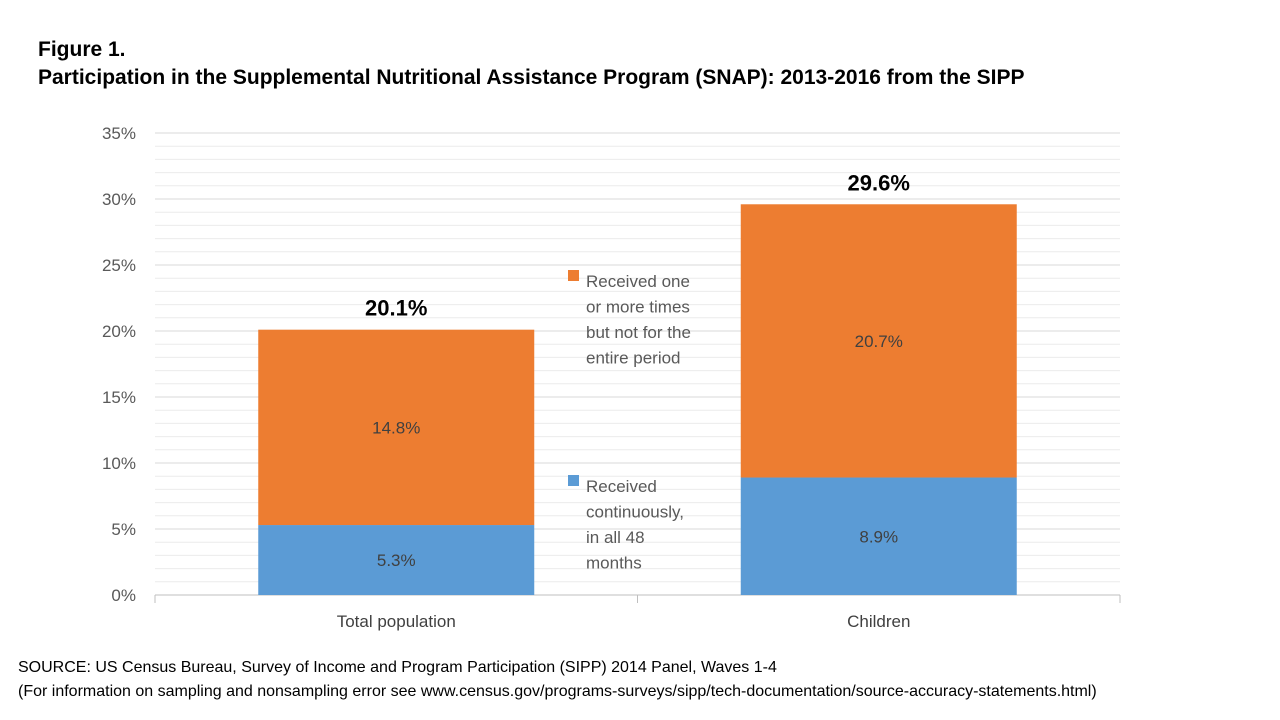 This screenshot has height=720, width=1280. Describe the element at coordinates (615, 537) in the screenshot. I see `legend-label: in all 48` at that location.